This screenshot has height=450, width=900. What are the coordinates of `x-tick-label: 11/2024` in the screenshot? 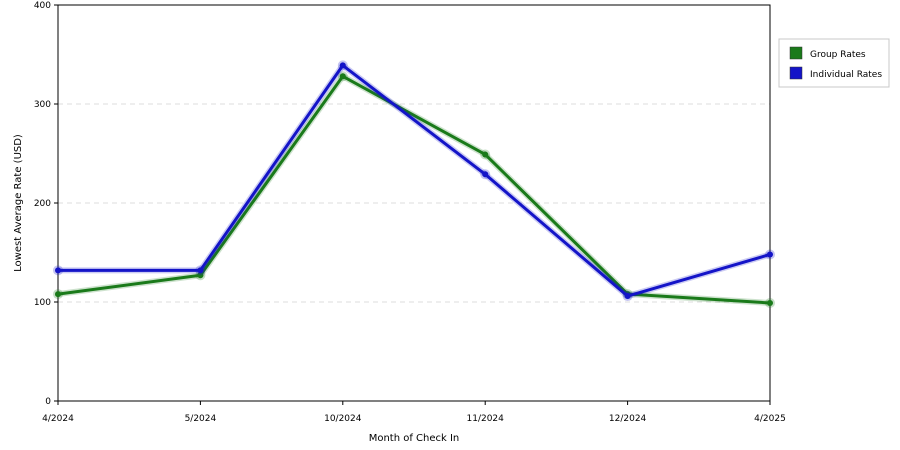 It's located at (486, 419).